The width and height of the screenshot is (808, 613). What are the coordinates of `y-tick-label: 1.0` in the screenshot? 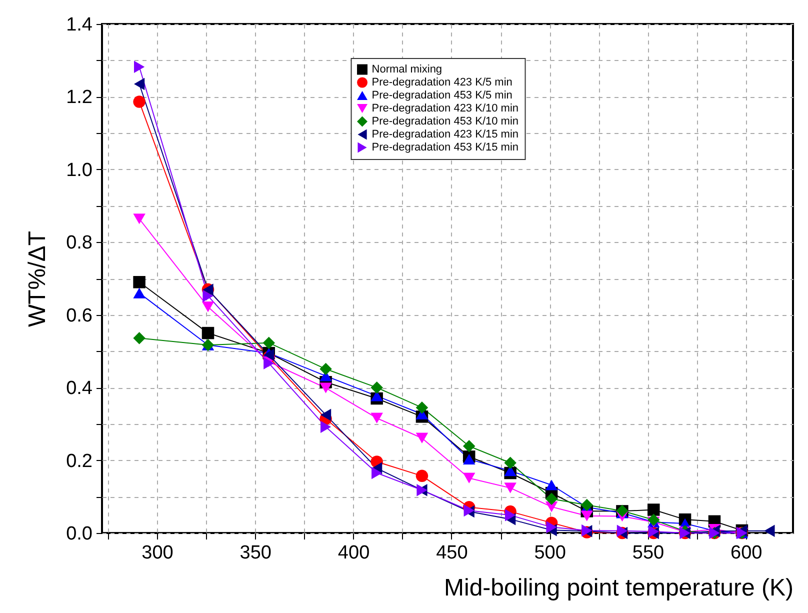 It's located at (79, 170).